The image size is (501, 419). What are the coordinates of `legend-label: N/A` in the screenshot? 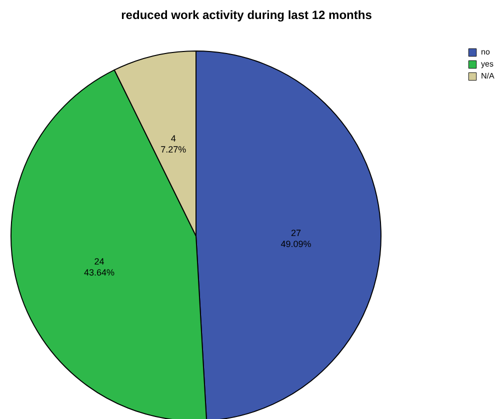 It's located at (488, 76).